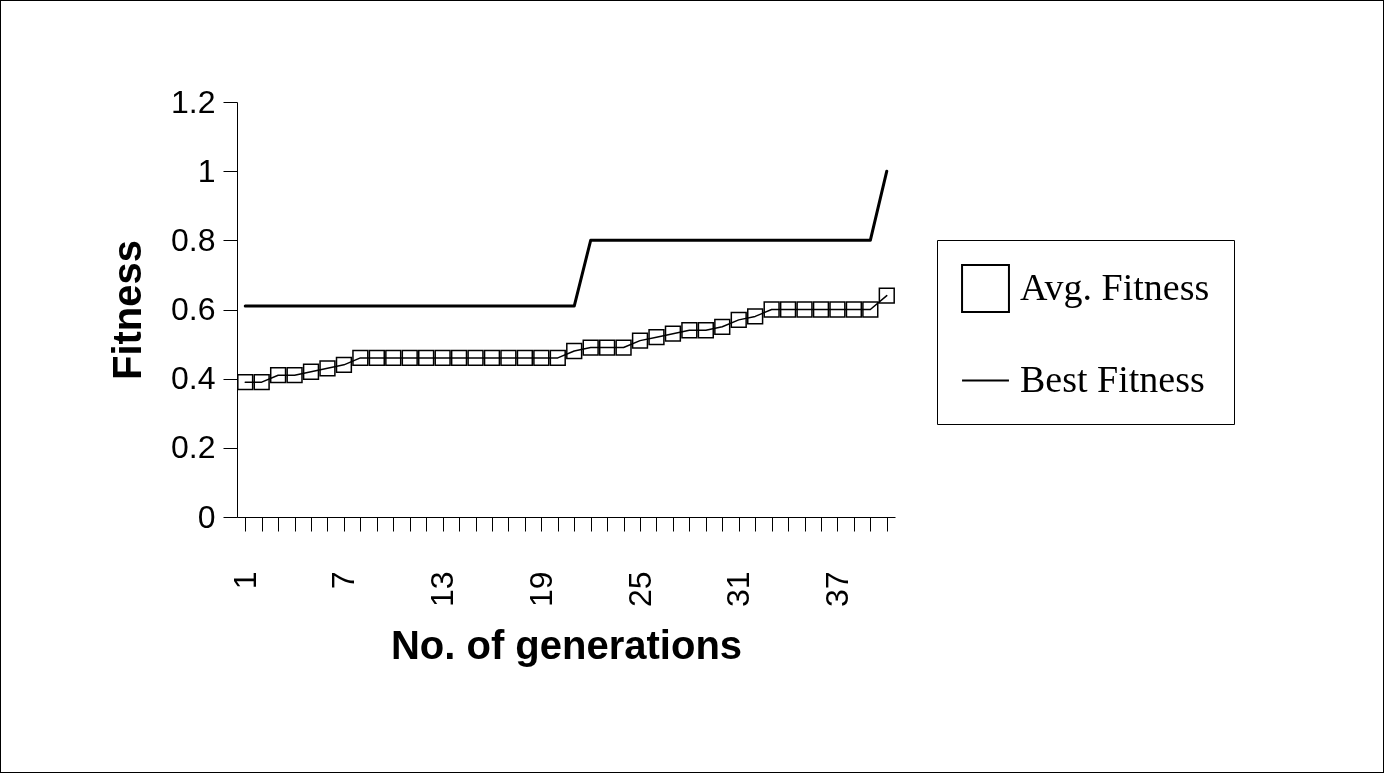  I want to click on y-tick-label: 1.2, so click(193, 101).